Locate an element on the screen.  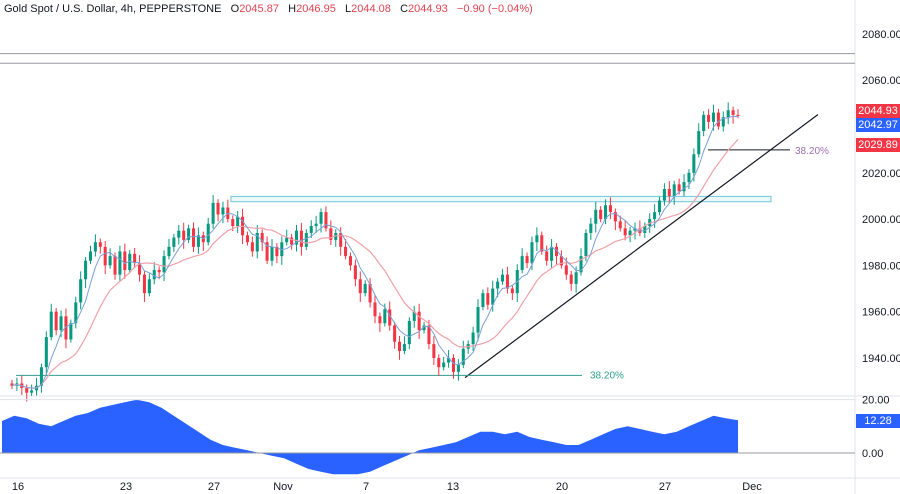
low-value: 2044.08 is located at coordinates (371, 9).